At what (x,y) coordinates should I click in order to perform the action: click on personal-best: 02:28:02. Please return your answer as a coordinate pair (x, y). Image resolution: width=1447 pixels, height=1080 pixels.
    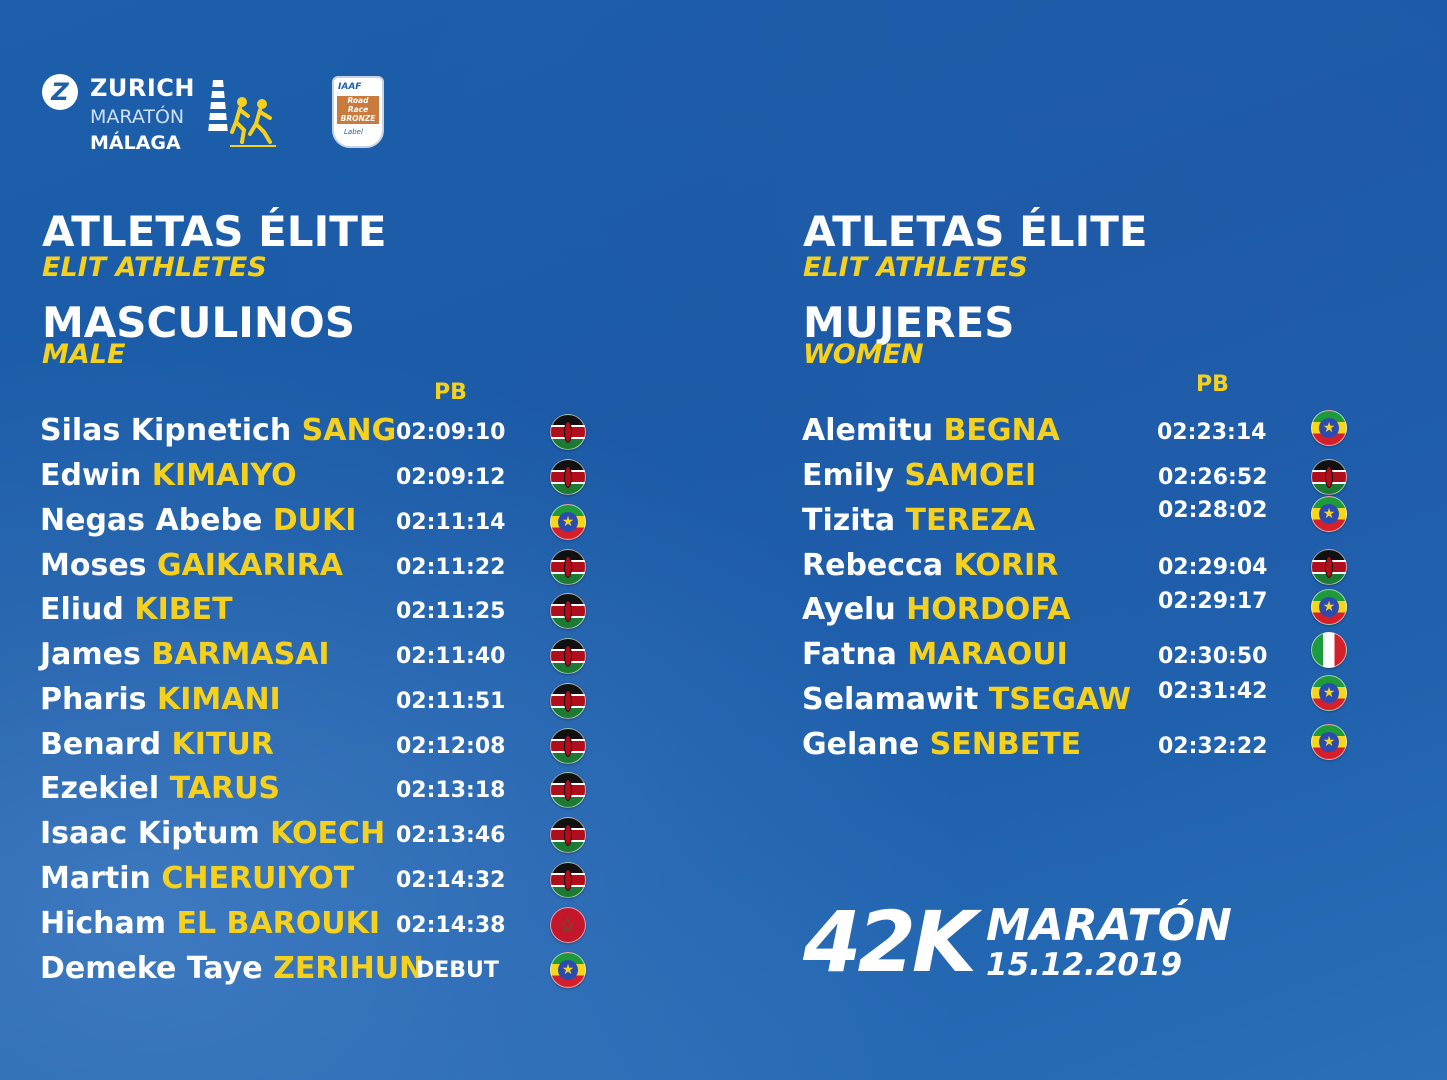
    Looking at the image, I should click on (1213, 510).